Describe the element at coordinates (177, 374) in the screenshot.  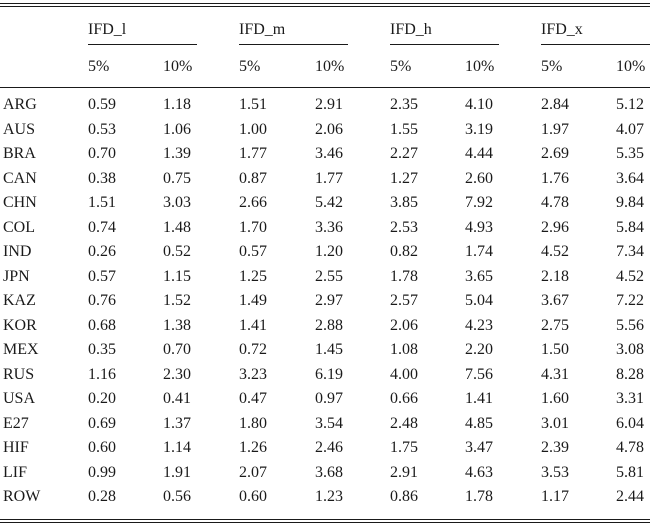
I see `value-cell: 2.30` at that location.